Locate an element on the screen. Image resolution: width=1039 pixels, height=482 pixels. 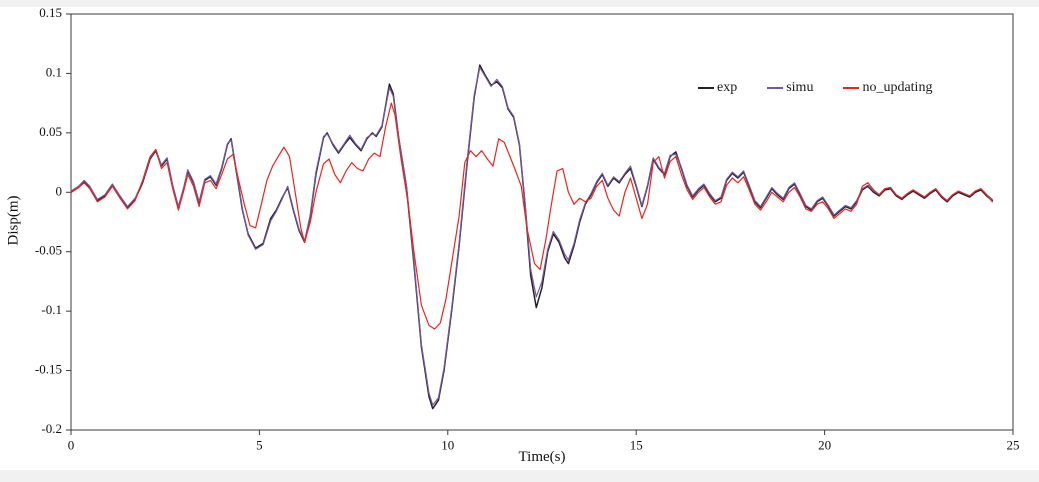
legend-swatch-no-updating is located at coordinates (851, 88).